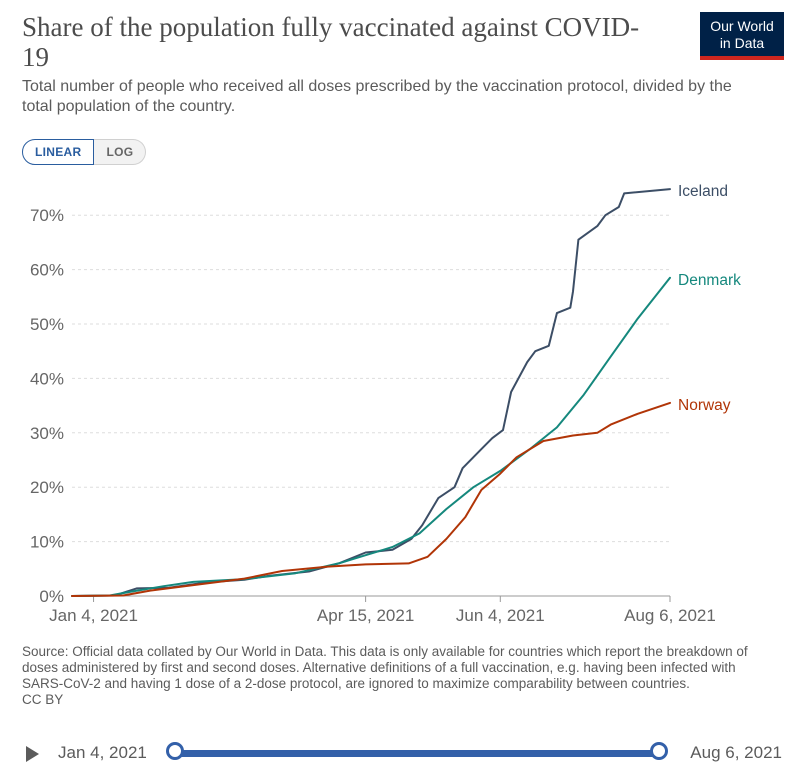  Describe the element at coordinates (670, 615) in the screenshot. I see `x-tick-label: Aug 6, 2021` at that location.